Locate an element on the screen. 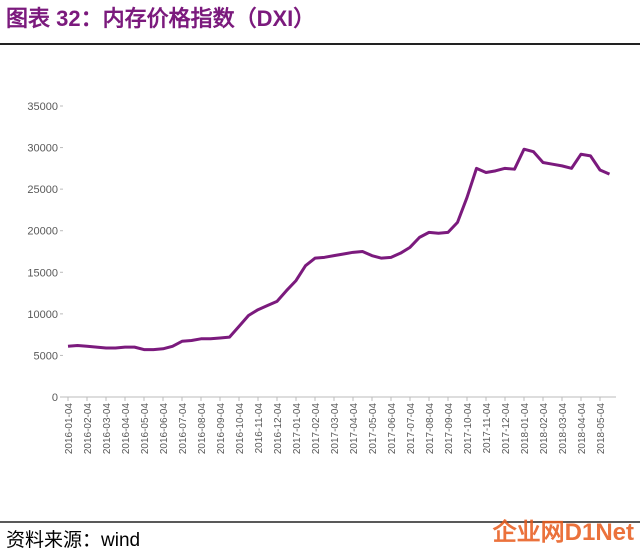  x-tick-label: 2017-12-04 is located at coordinates (506, 429).